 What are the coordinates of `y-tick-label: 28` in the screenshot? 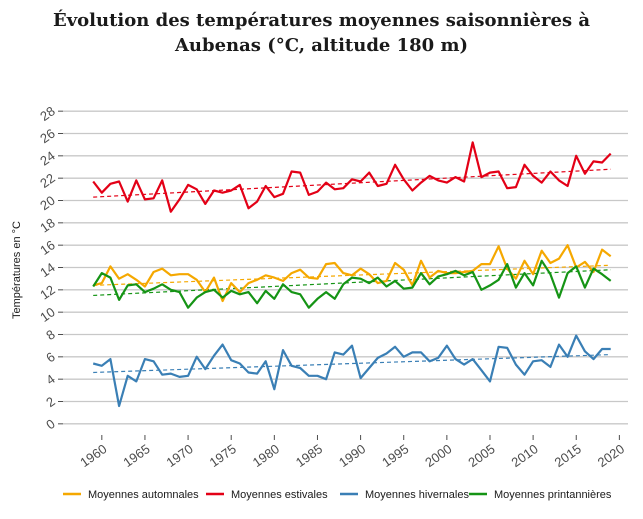 It's located at (47, 113).